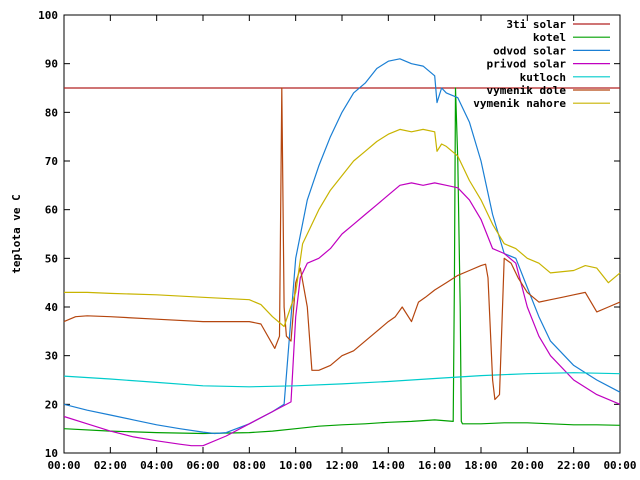 This screenshot has height=480, width=640. Describe the element at coordinates (51, 307) in the screenshot. I see `y-tick-label: 40` at that location.